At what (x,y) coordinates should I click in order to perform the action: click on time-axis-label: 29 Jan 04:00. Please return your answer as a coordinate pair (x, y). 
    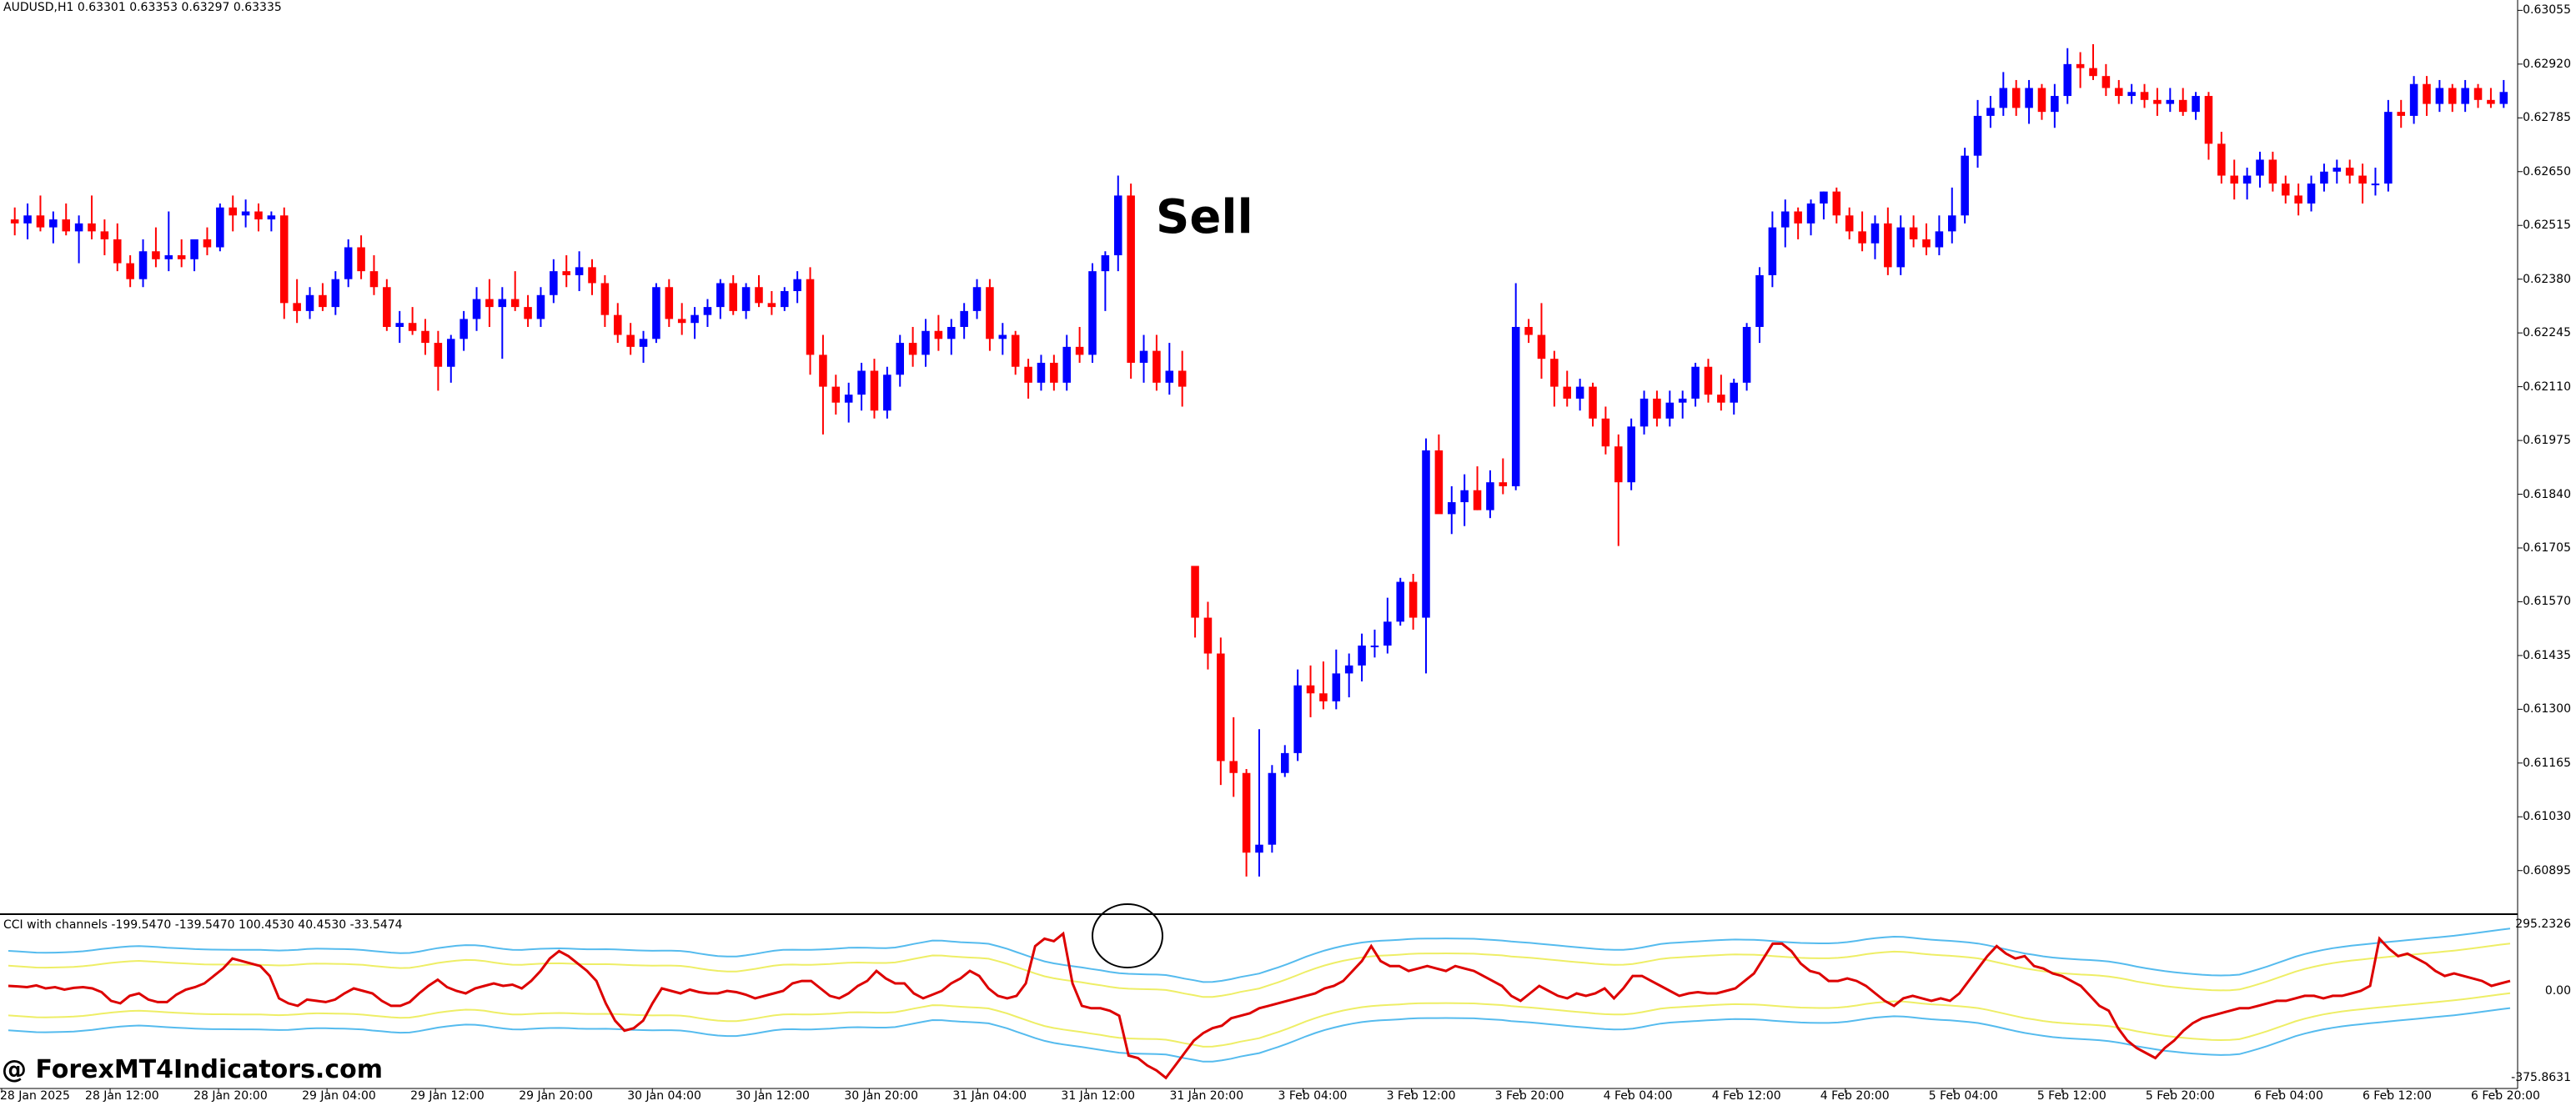
    Looking at the image, I should click on (339, 1096).